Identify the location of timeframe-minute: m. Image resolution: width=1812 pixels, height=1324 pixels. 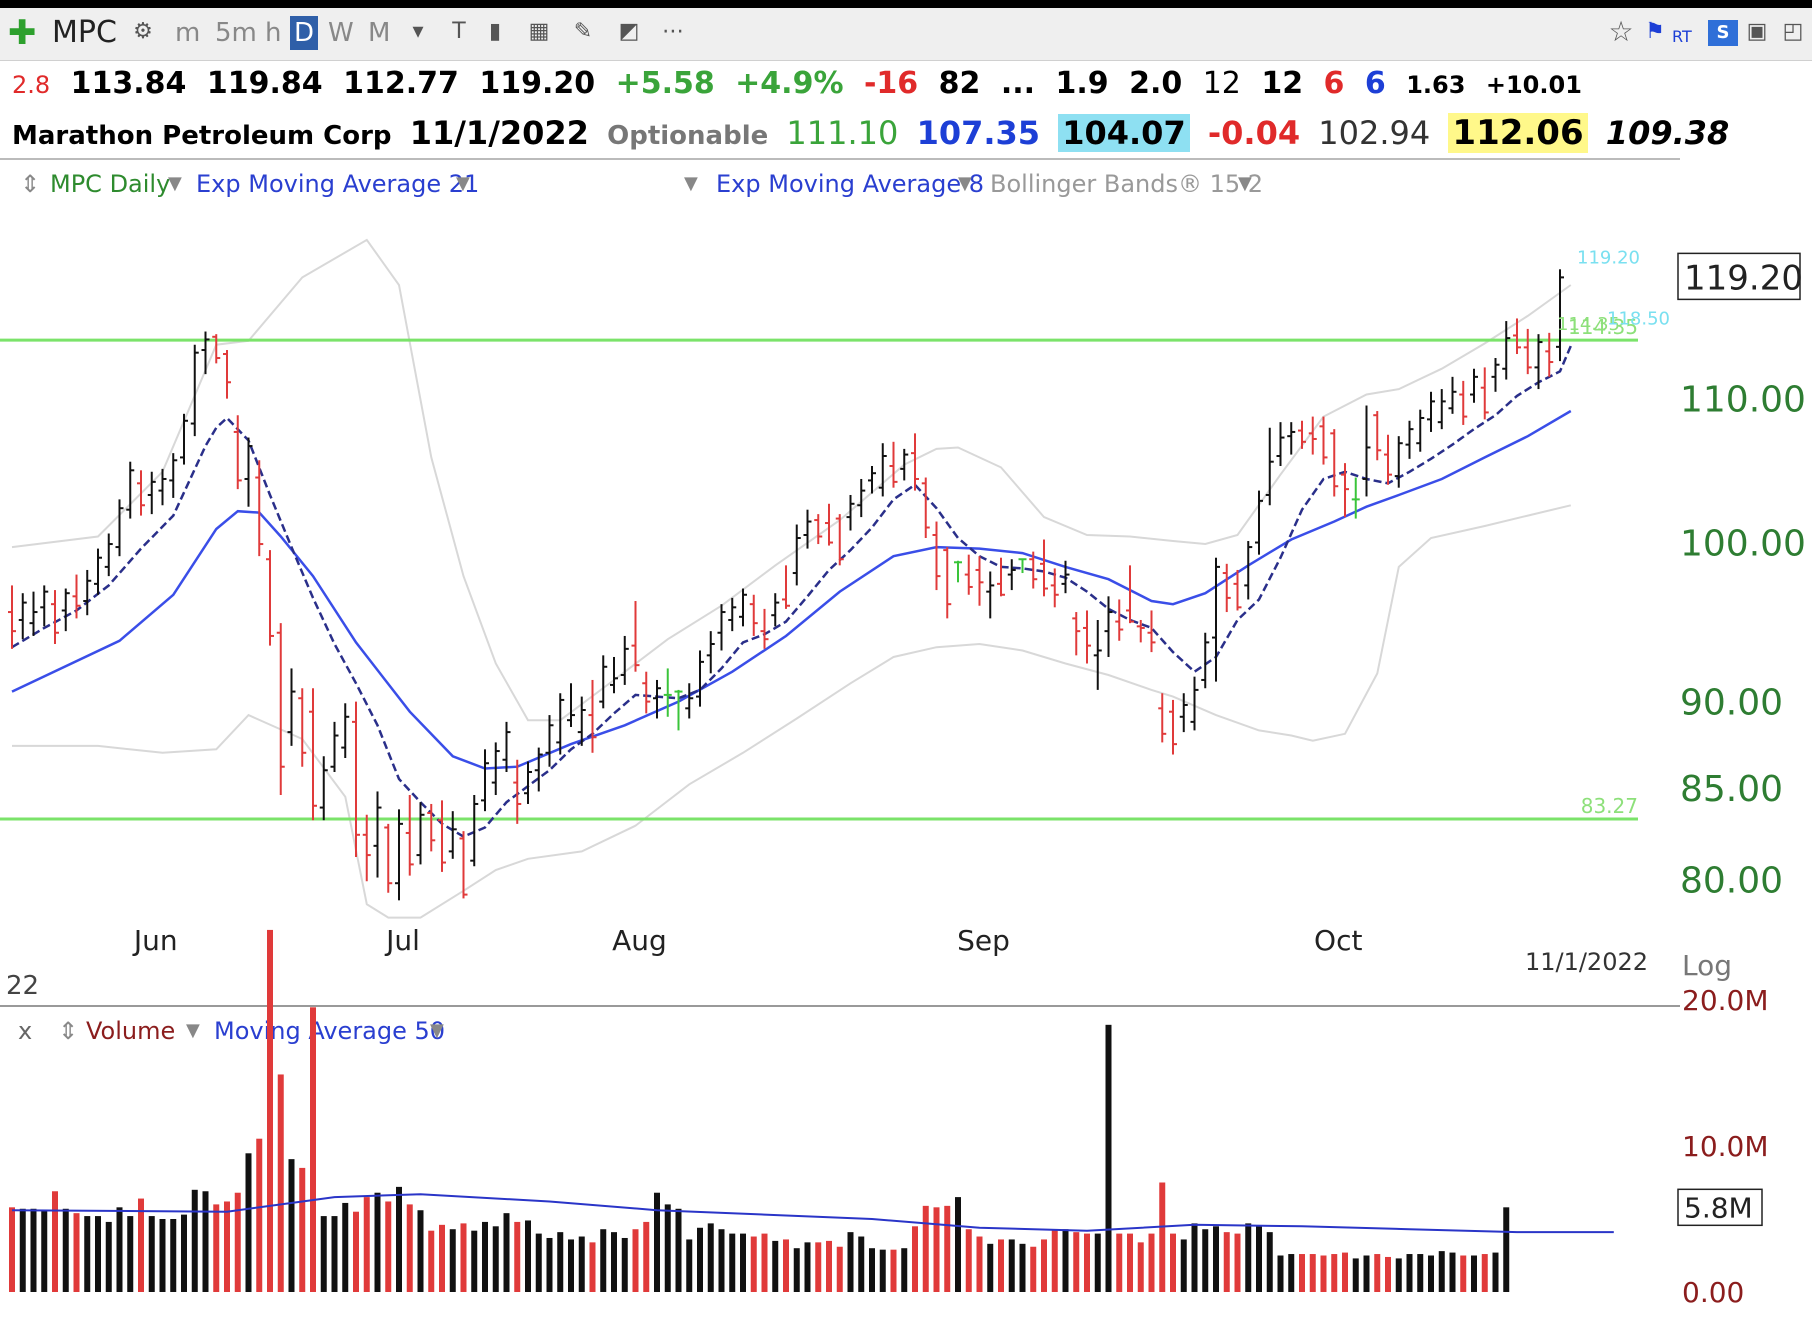
(188, 33).